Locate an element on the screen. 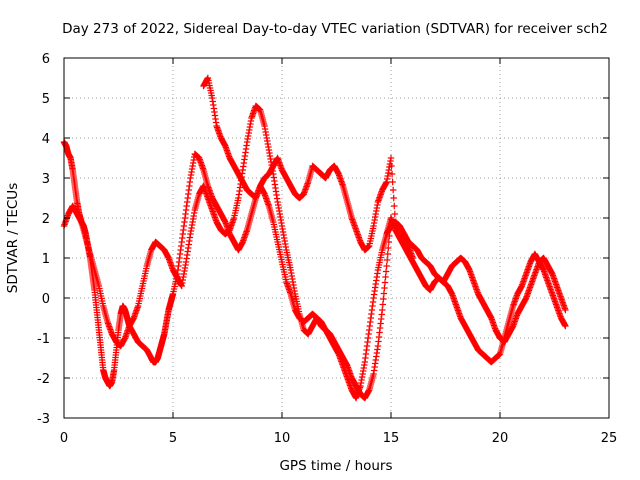  x-tick-label: 5 is located at coordinates (173, 438).